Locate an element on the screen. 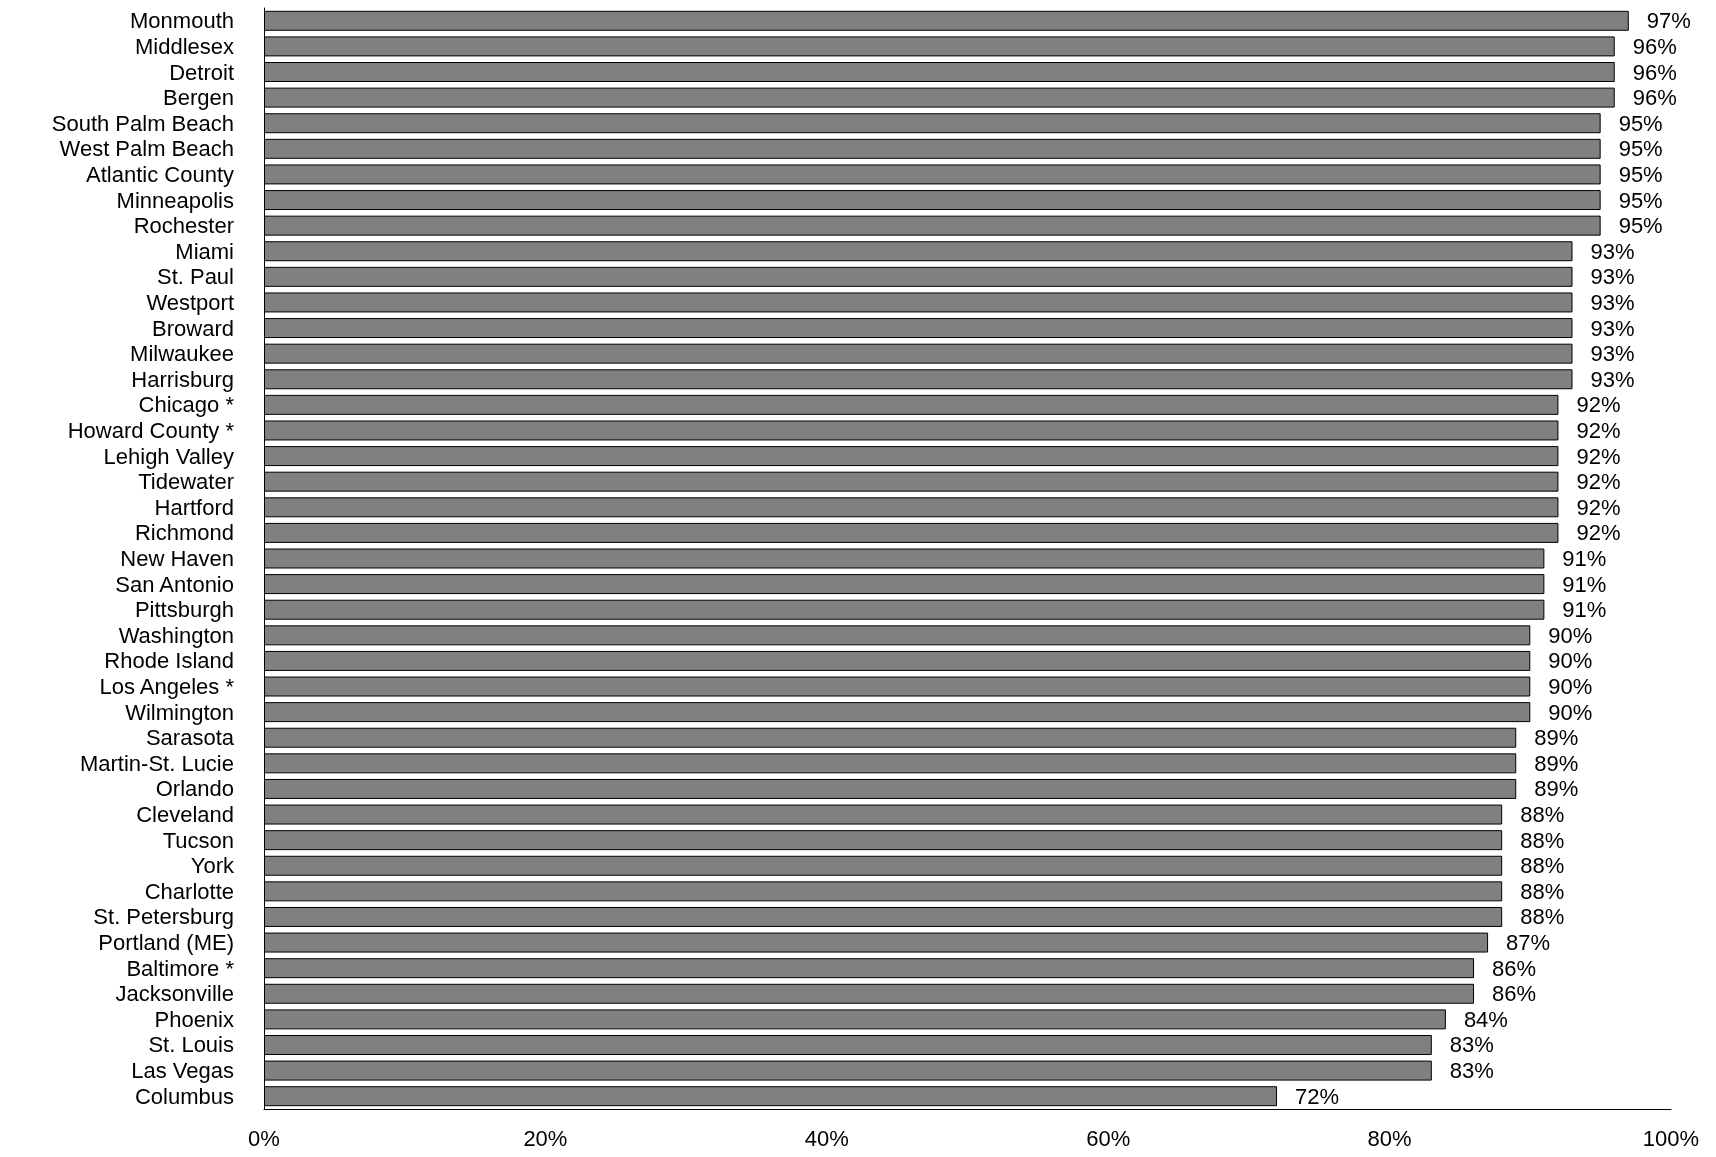 Image resolution: width=1716 pixels, height=1157 pixels. y-tick-label: Richmond is located at coordinates (184, 533).